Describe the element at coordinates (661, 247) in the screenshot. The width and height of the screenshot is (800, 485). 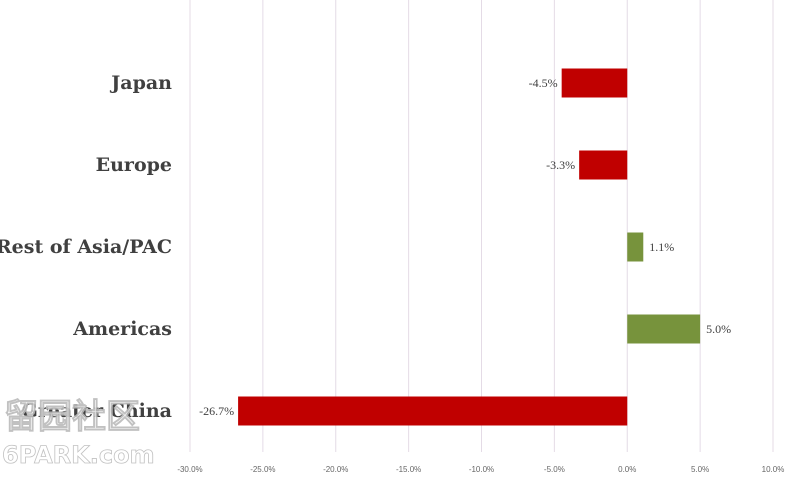
I see `data-label: 1.1%` at that location.